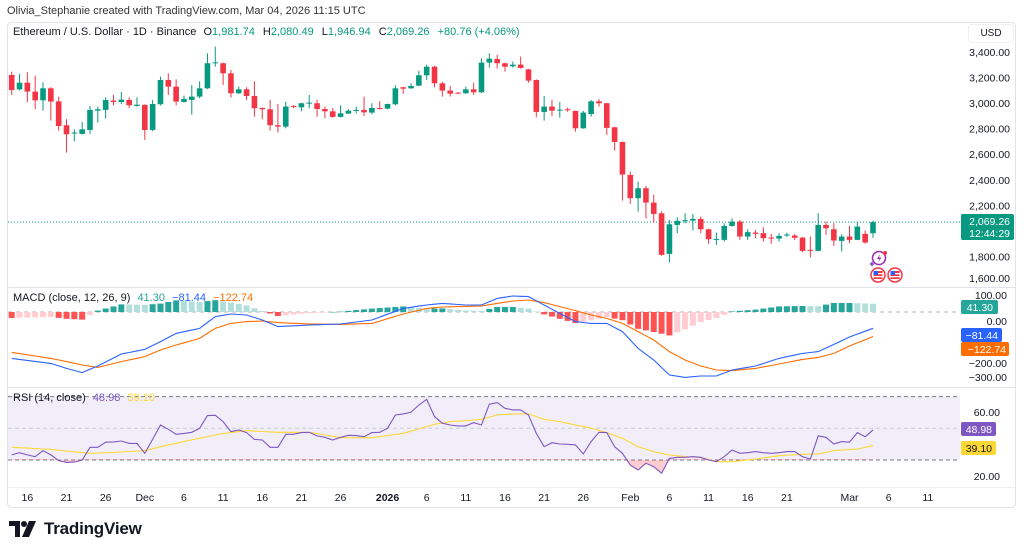 This screenshot has height=553, width=1024. Describe the element at coordinates (989, 104) in the screenshot. I see `price-axis-label: 3,000.00` at that location.